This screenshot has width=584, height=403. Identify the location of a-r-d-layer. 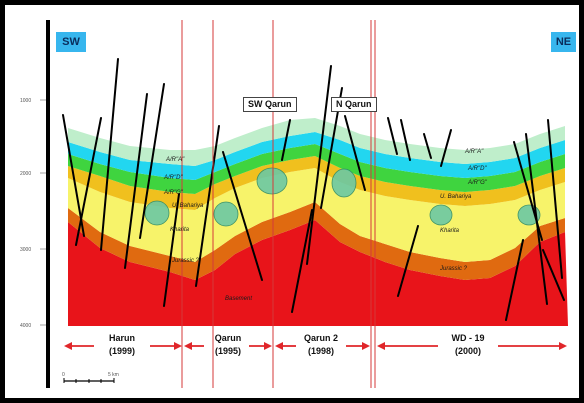
(316, 156).